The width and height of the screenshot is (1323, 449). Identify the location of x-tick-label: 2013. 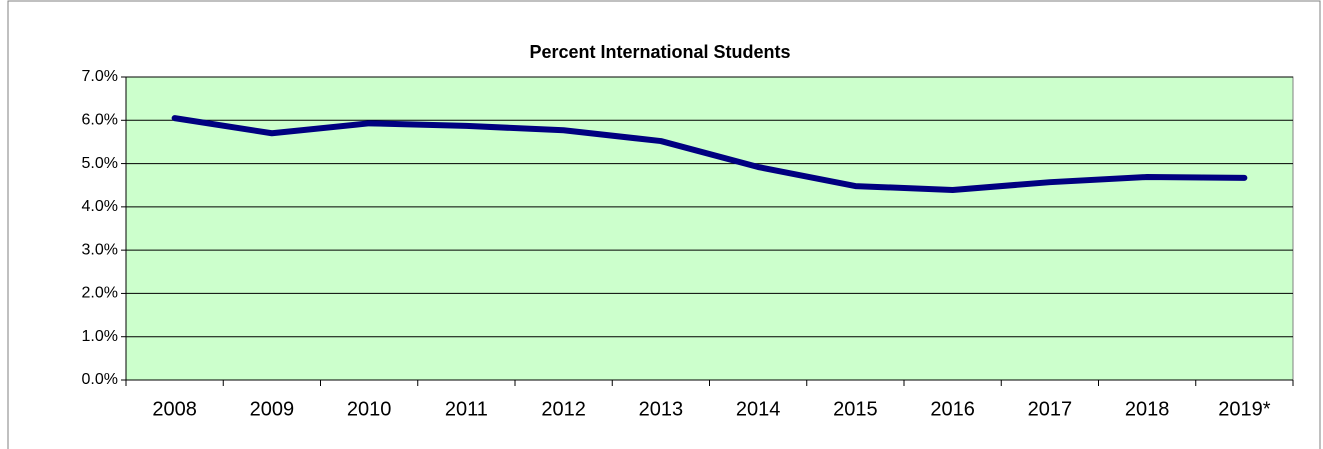
(661, 409).